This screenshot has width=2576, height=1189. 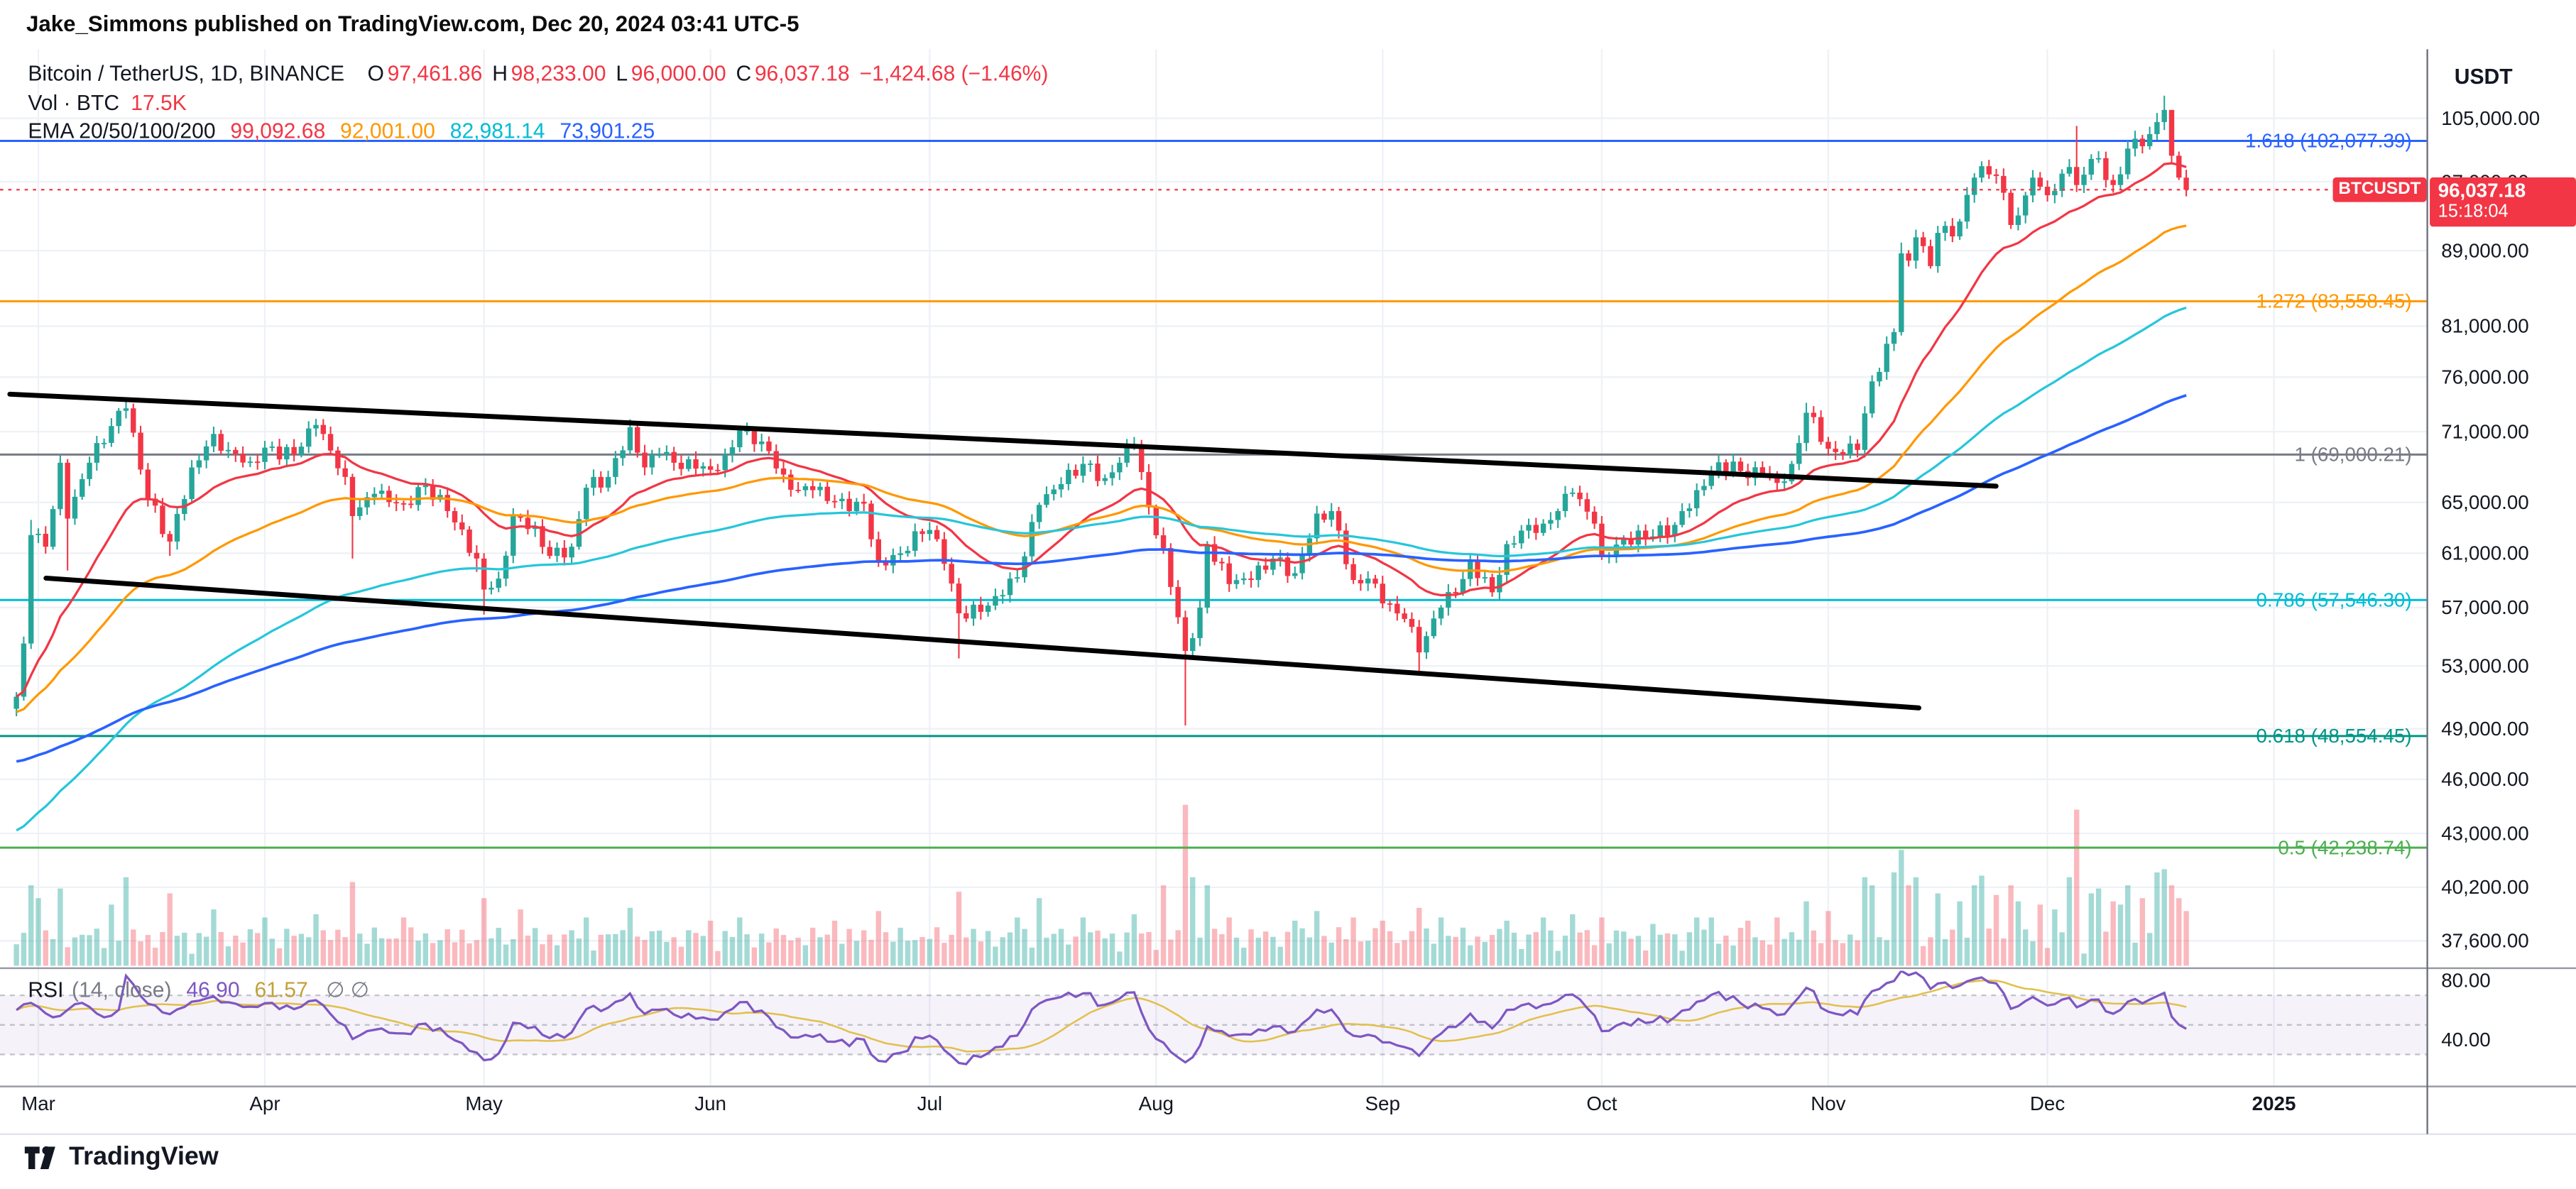 I want to click on rsi-params: (14, close), so click(x=122, y=989).